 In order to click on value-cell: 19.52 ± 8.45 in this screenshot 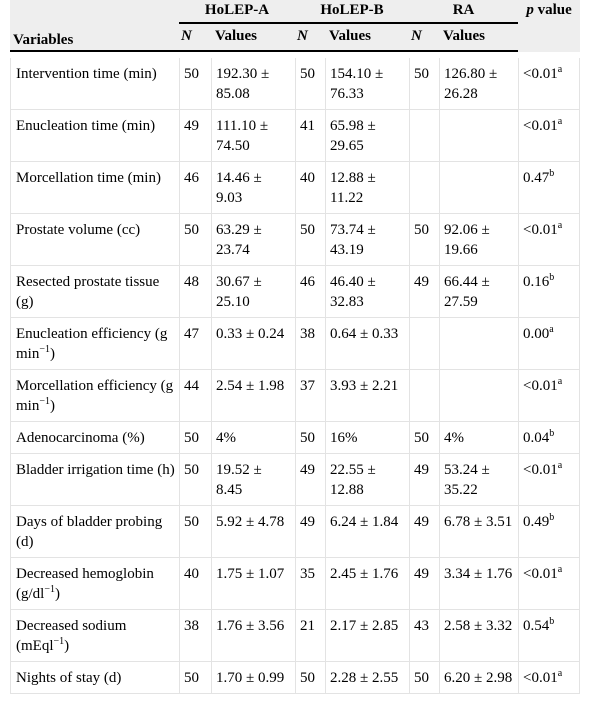, I will do `click(253, 480)`.